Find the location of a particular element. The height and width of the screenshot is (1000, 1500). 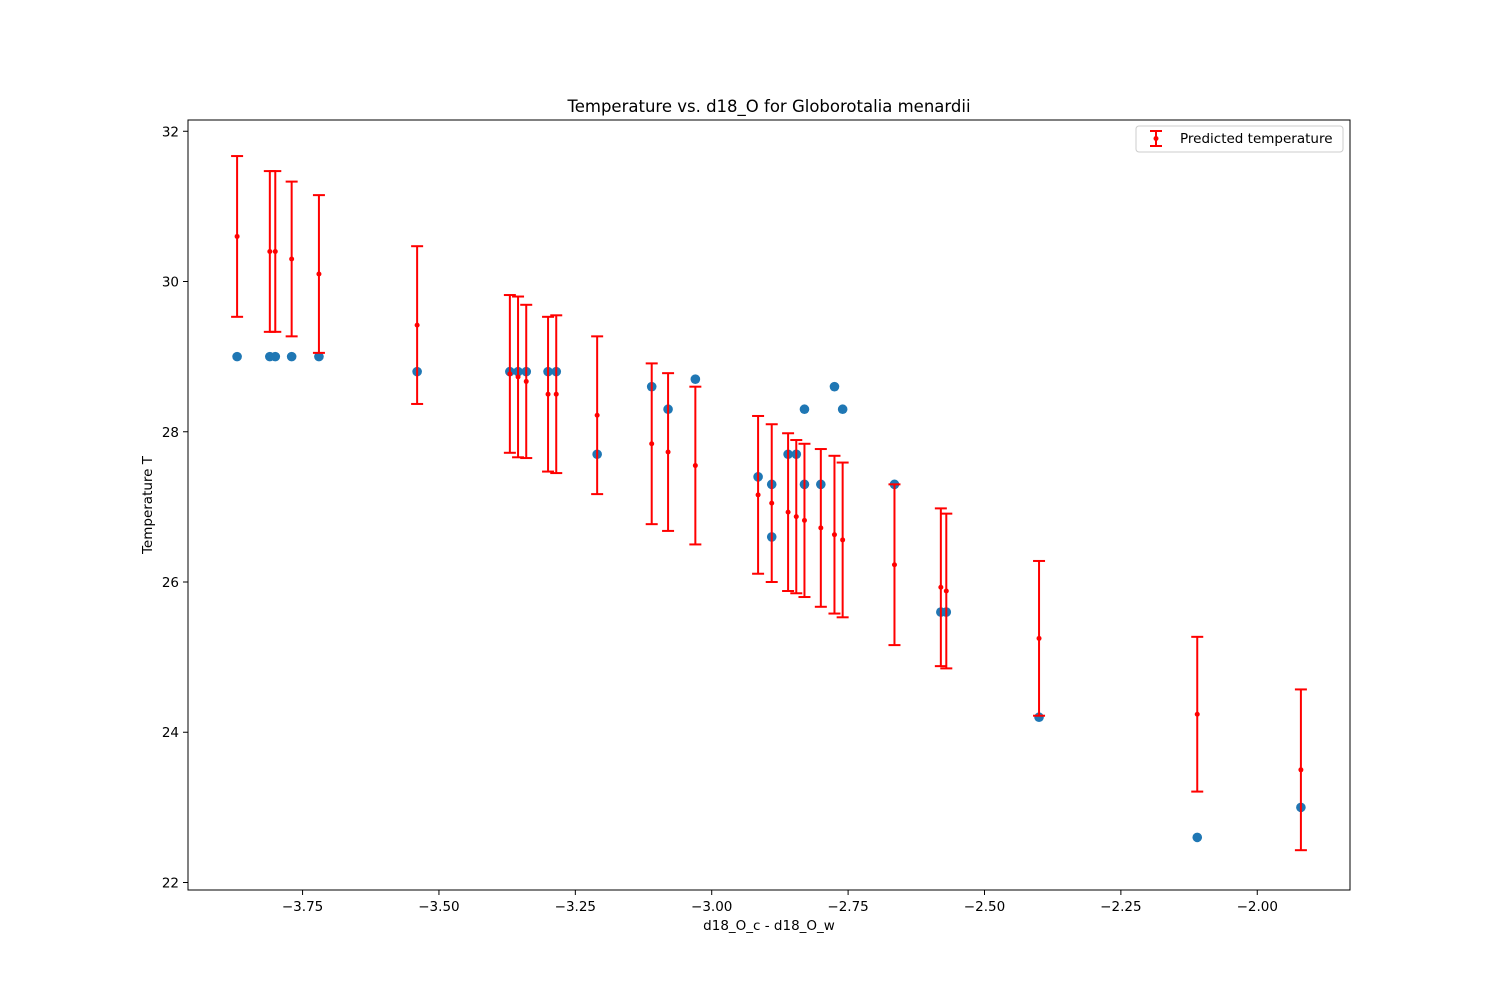

x-tick-label: −2.50 is located at coordinates (984, 907).